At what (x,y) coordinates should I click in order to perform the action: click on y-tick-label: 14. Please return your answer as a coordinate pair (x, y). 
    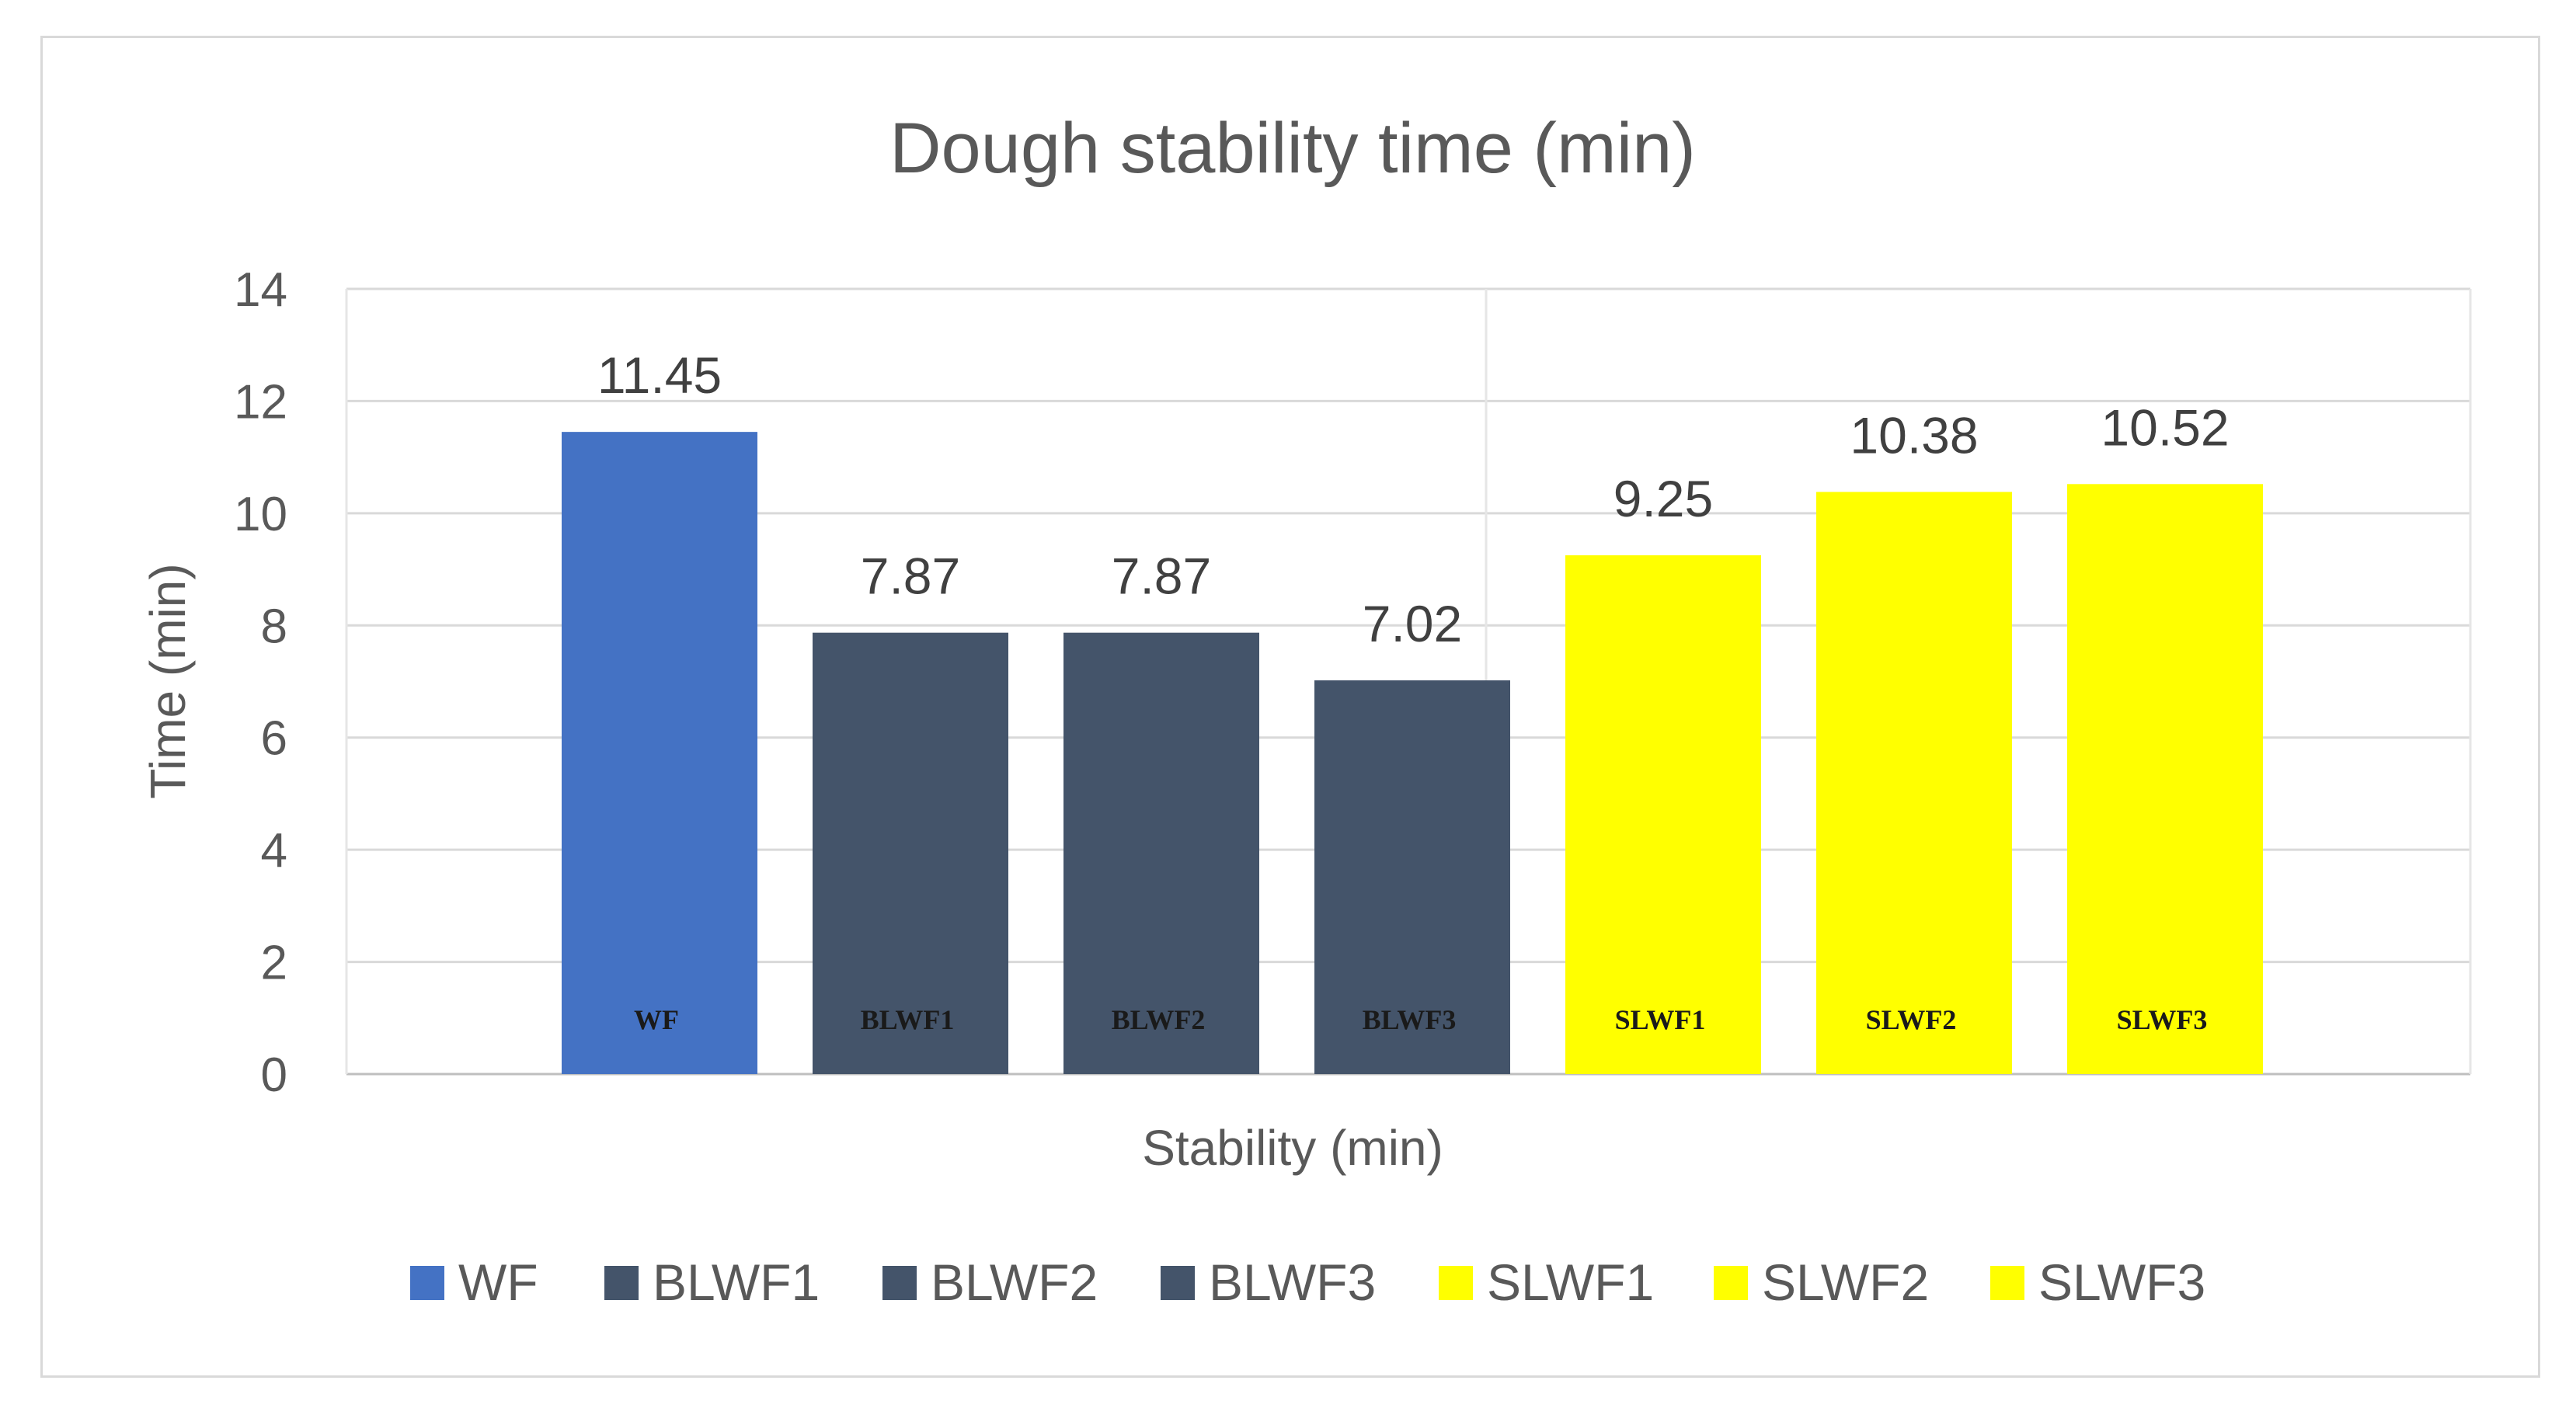
    Looking at the image, I should click on (260, 290).